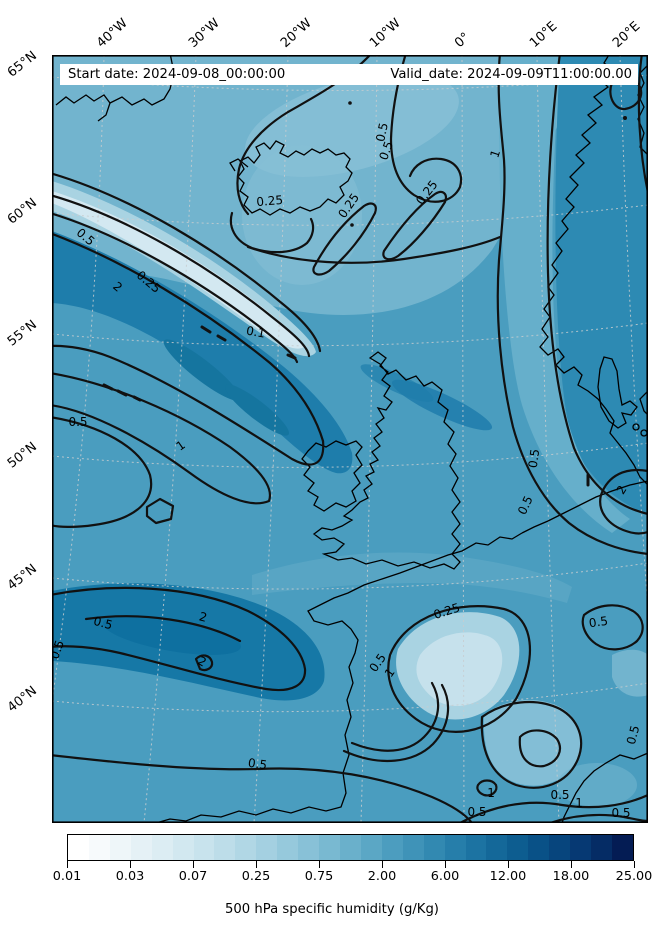 The image size is (664, 936). Describe the element at coordinates (67, 876) in the screenshot. I see `colorbar-tick-label: 0.01` at that location.